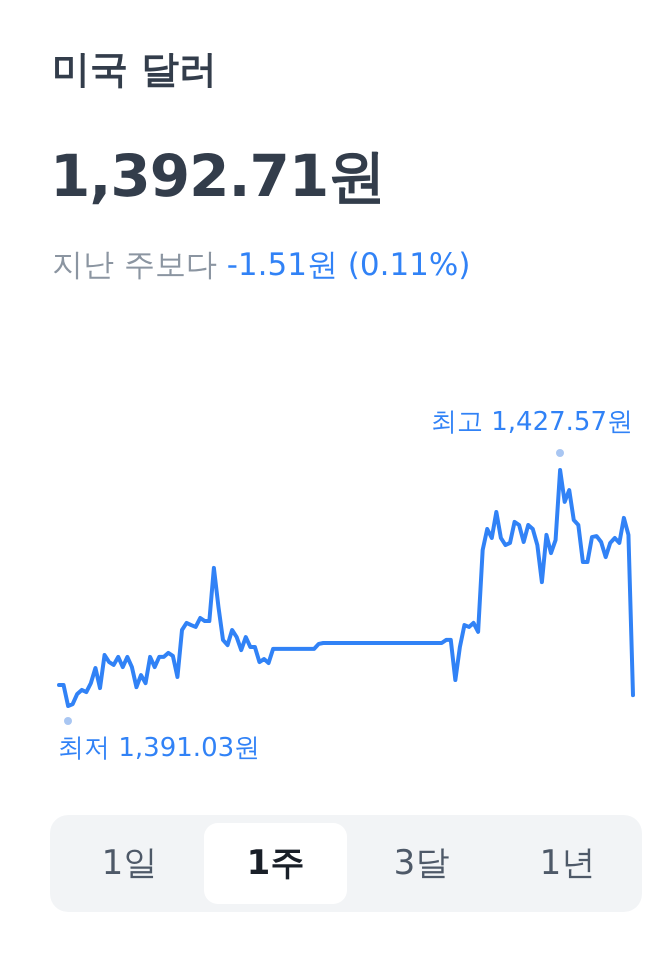  I want to click on text: 1일, so click(129, 863).